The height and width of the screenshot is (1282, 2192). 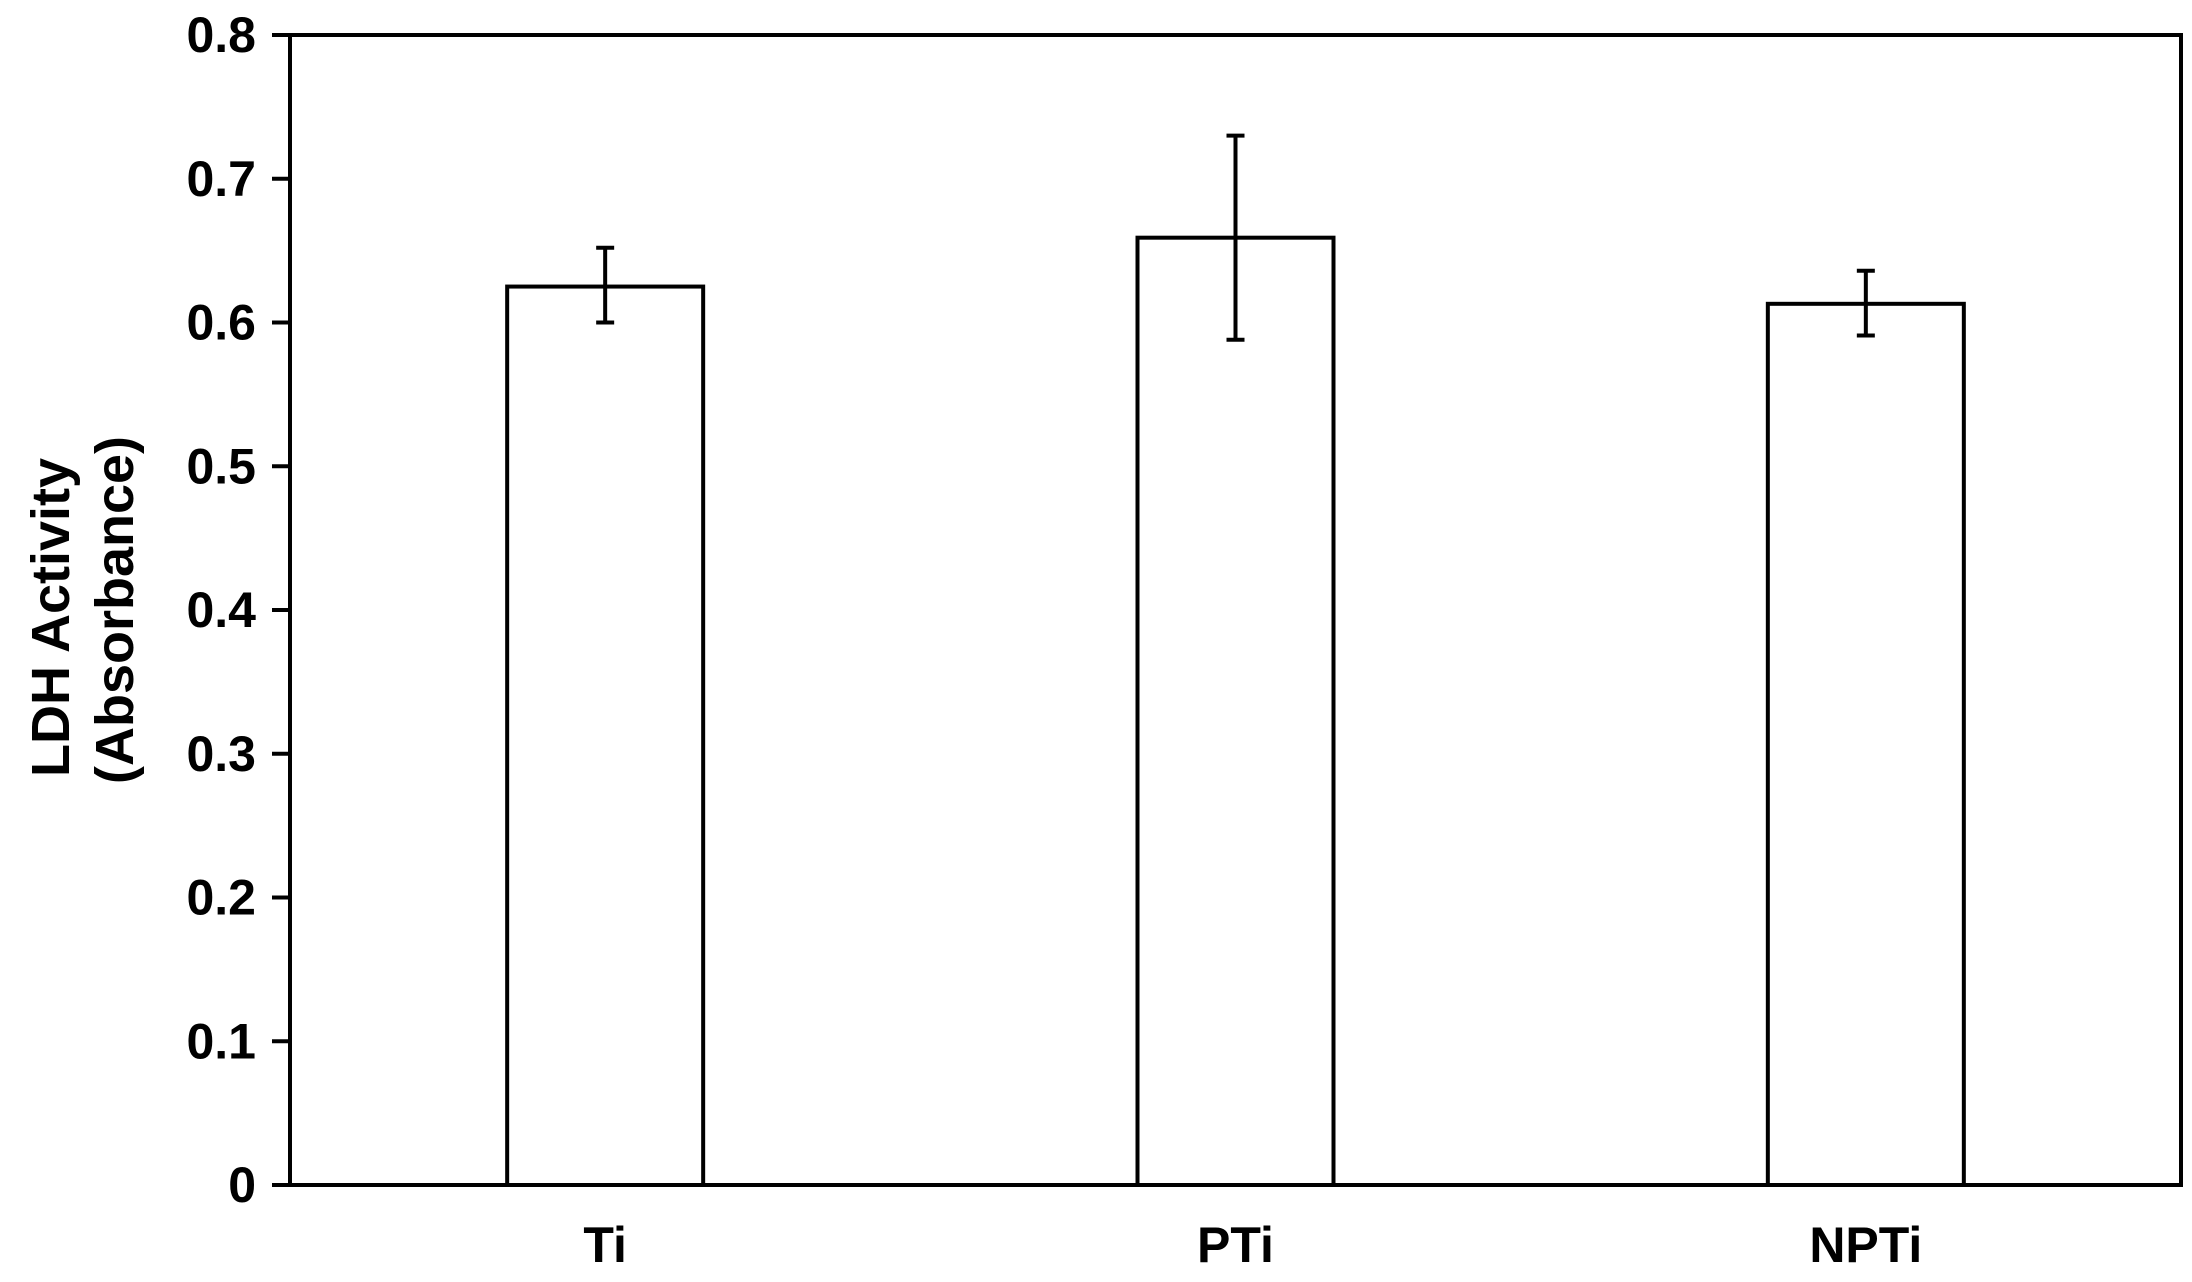 I want to click on y-tick-label: 0.3, so click(x=221, y=754).